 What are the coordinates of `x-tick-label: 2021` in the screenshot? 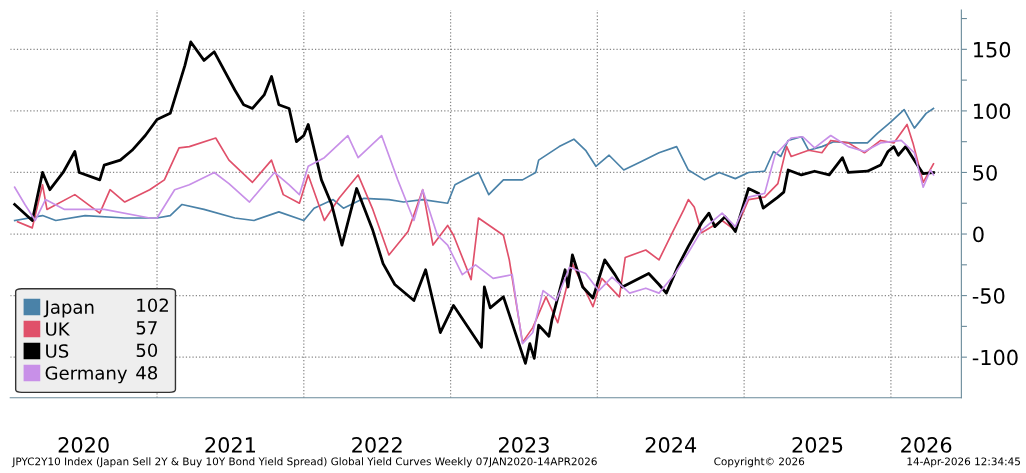 It's located at (230, 445).